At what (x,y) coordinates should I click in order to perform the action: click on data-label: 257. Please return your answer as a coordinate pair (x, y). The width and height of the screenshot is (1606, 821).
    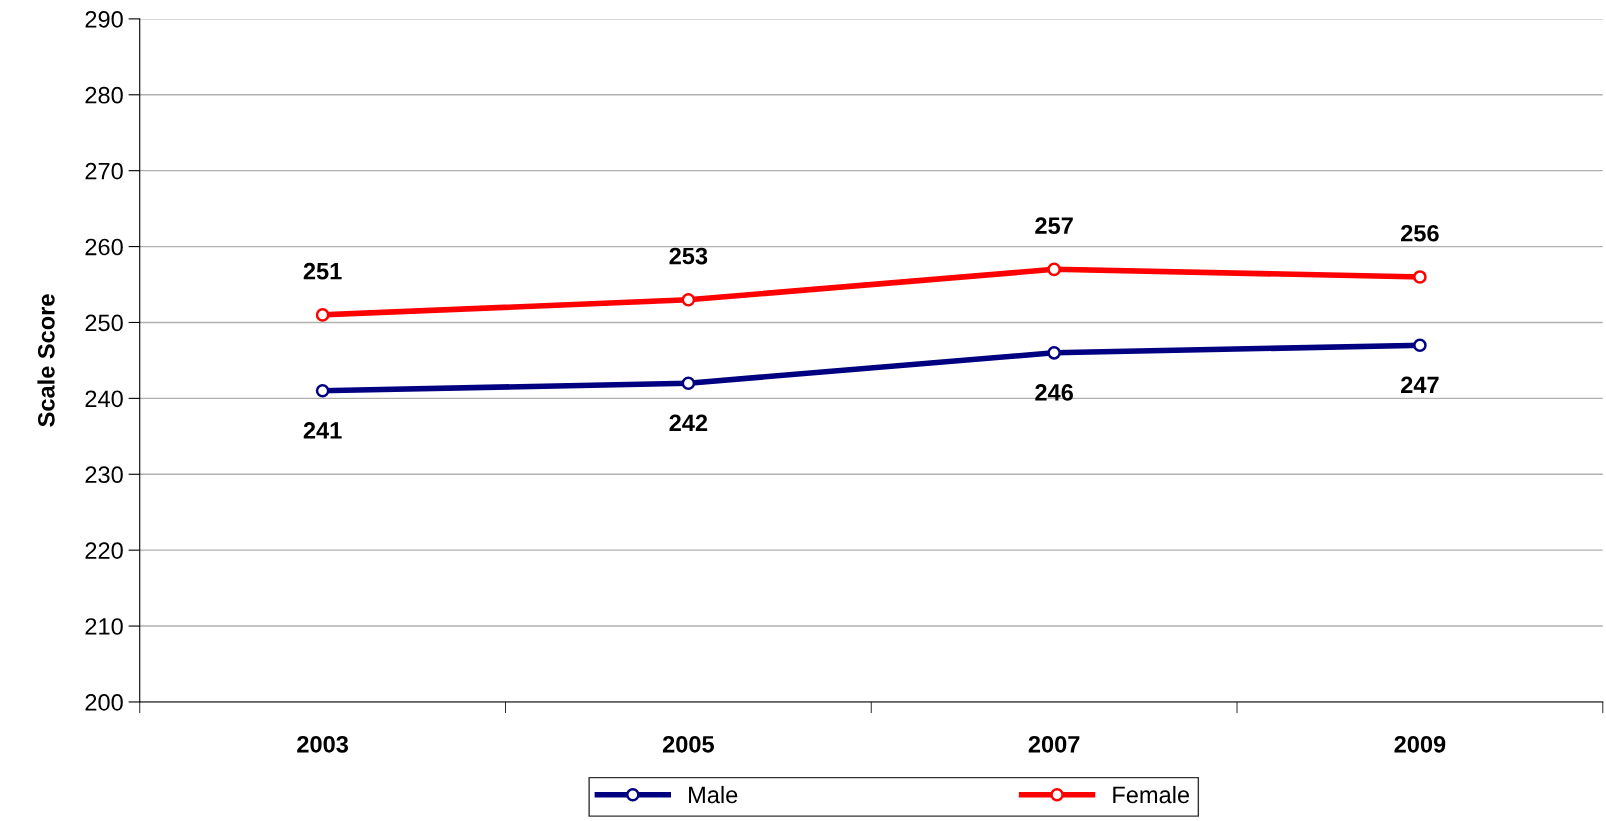
    Looking at the image, I should click on (1054, 226).